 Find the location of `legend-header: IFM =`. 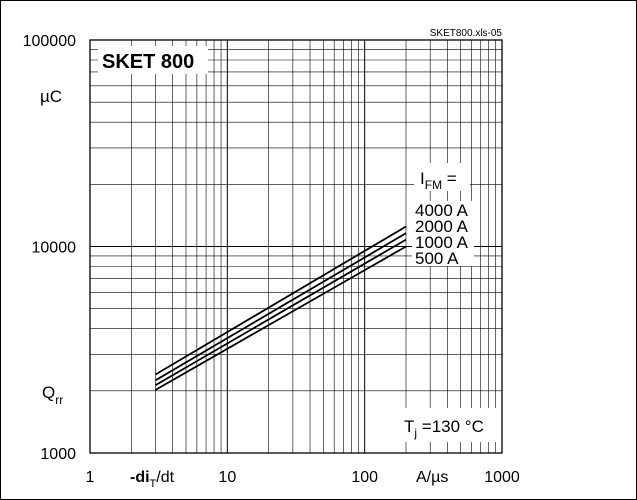

legend-header: IFM = is located at coordinates (438, 180).